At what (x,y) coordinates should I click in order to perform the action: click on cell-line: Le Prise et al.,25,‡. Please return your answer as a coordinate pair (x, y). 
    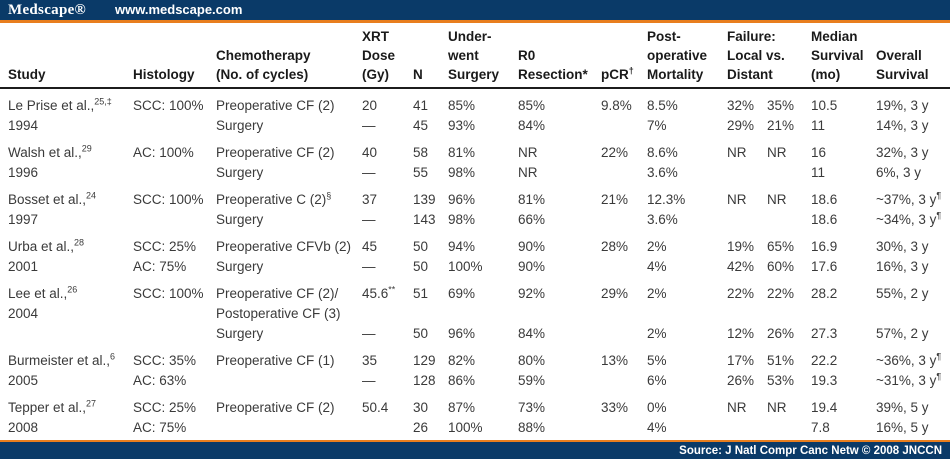
    Looking at the image, I should click on (60, 104).